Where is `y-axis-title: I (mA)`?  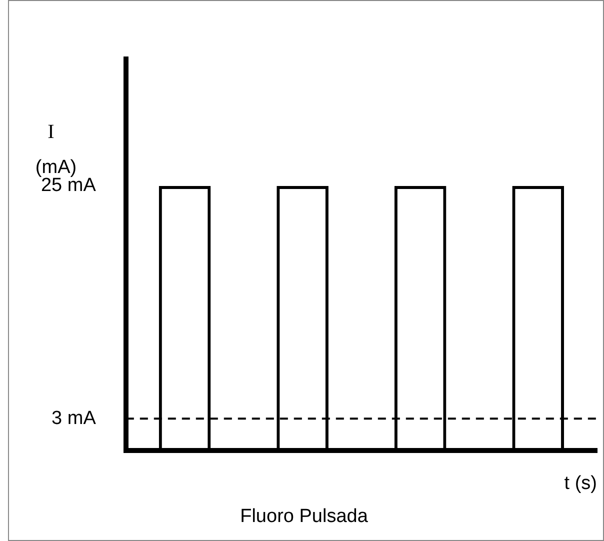
y-axis-title: I (mA) is located at coordinates (56, 149).